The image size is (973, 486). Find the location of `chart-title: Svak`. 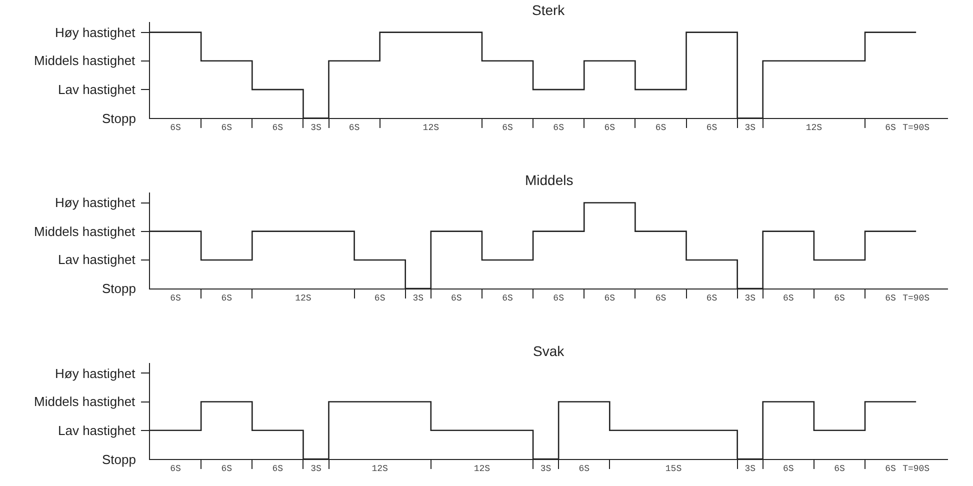

chart-title: Svak is located at coordinates (549, 351).